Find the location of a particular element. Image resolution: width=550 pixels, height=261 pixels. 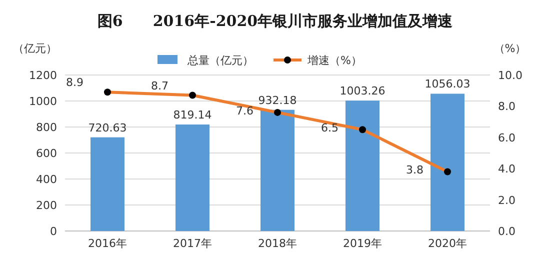

x-tick-label: 2016年 is located at coordinates (107, 243).